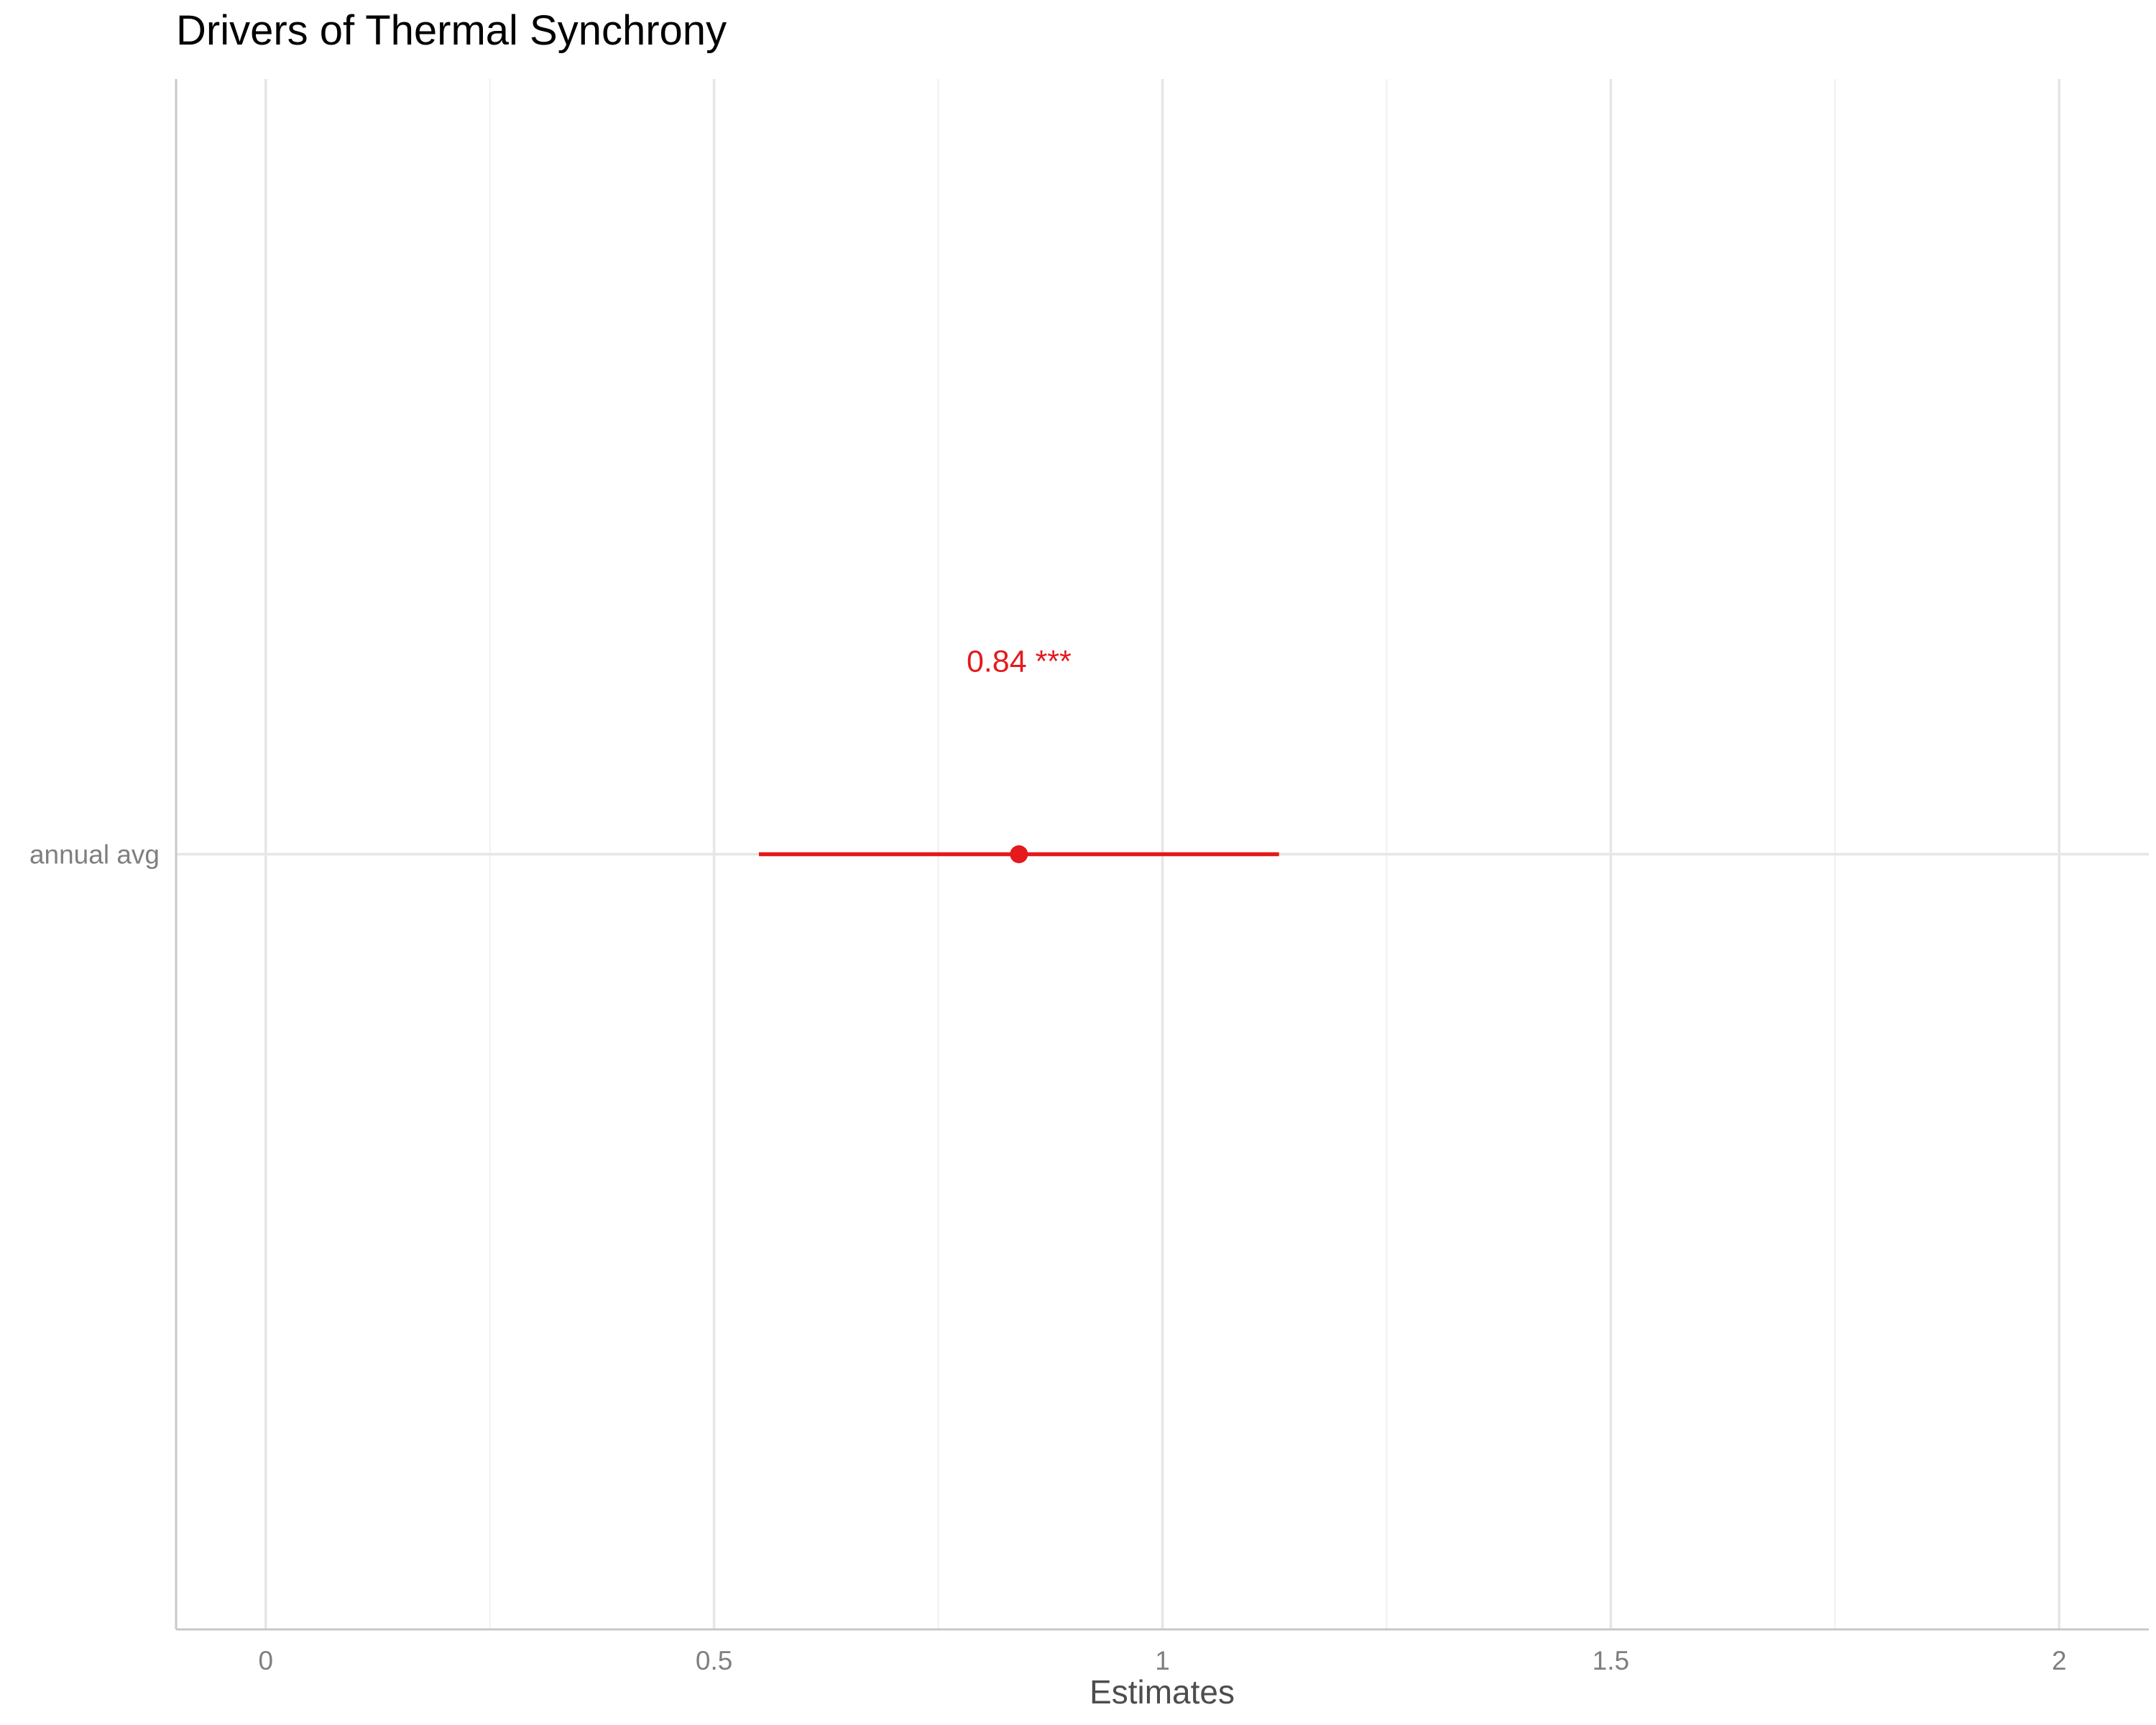 The width and height of the screenshot is (2156, 1725). Describe the element at coordinates (1162, 1692) in the screenshot. I see `x-axis-title: Estimates` at that location.